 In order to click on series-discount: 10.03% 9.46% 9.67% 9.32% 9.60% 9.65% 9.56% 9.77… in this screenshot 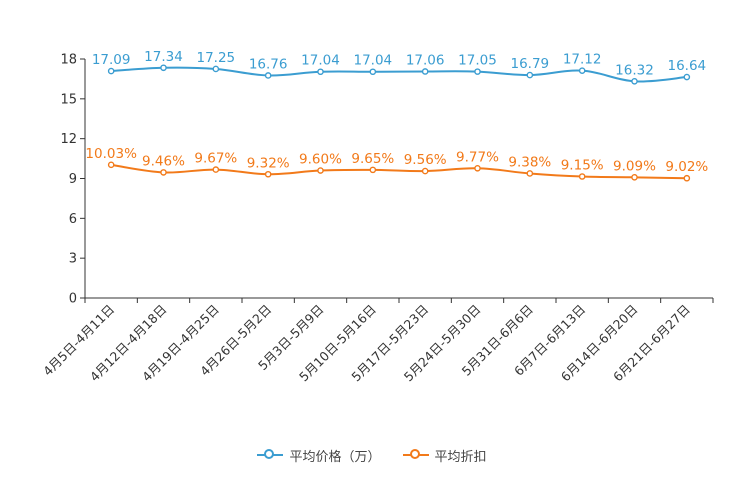, I will do `click(396, 164)`.